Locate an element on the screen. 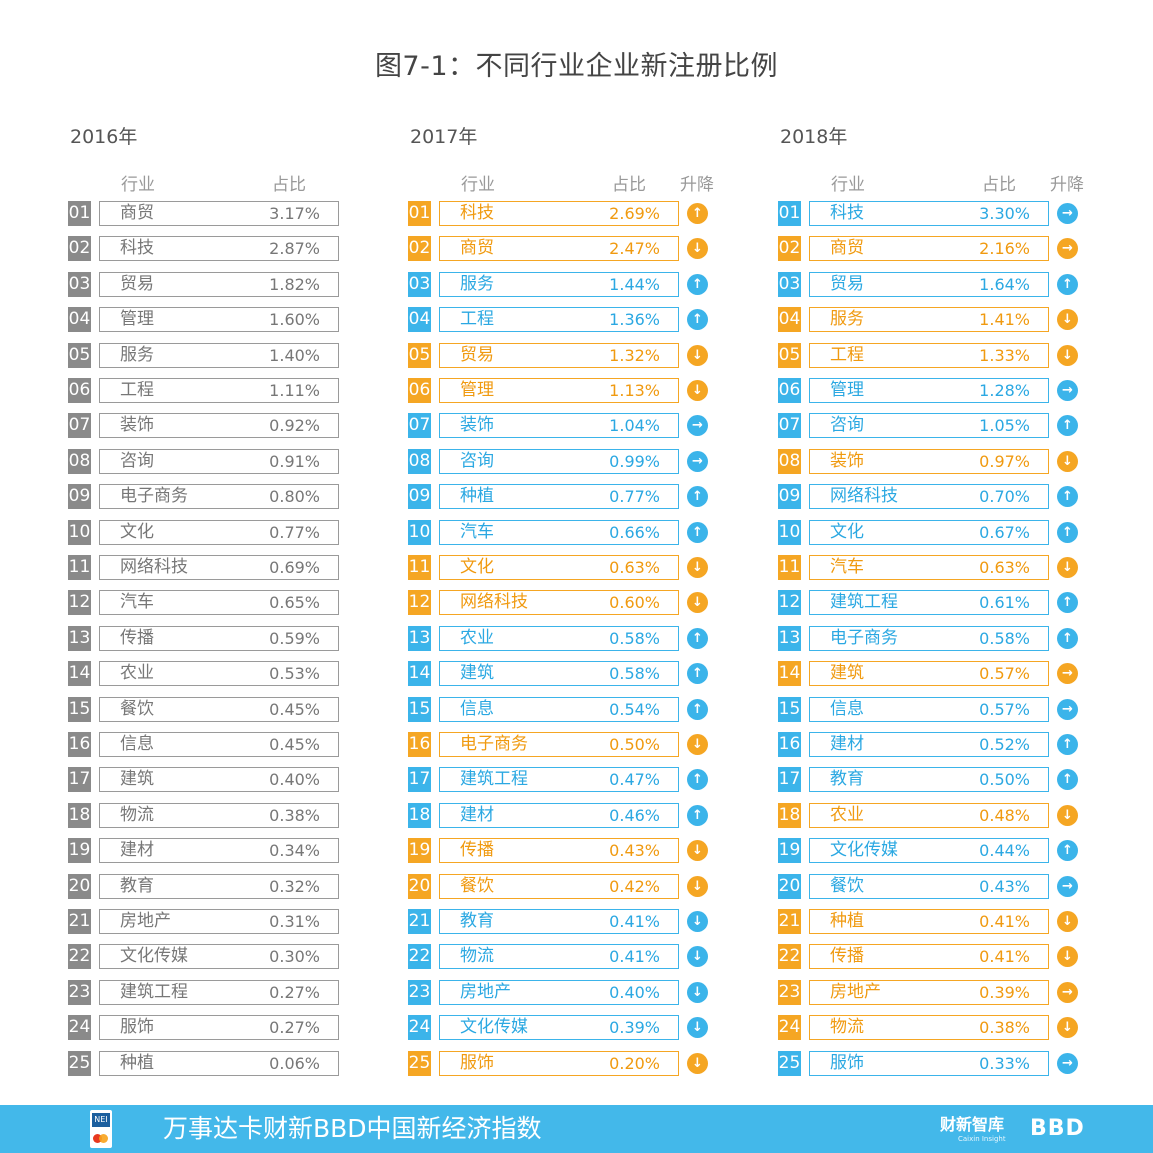  row-box: 建材 0.34% is located at coordinates (219, 851).